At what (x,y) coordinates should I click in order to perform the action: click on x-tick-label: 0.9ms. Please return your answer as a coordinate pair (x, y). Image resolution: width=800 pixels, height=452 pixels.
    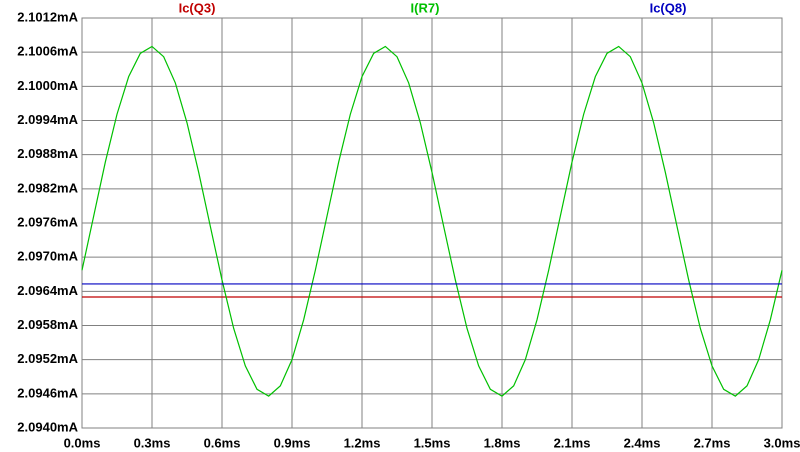
    Looking at the image, I should click on (292, 442).